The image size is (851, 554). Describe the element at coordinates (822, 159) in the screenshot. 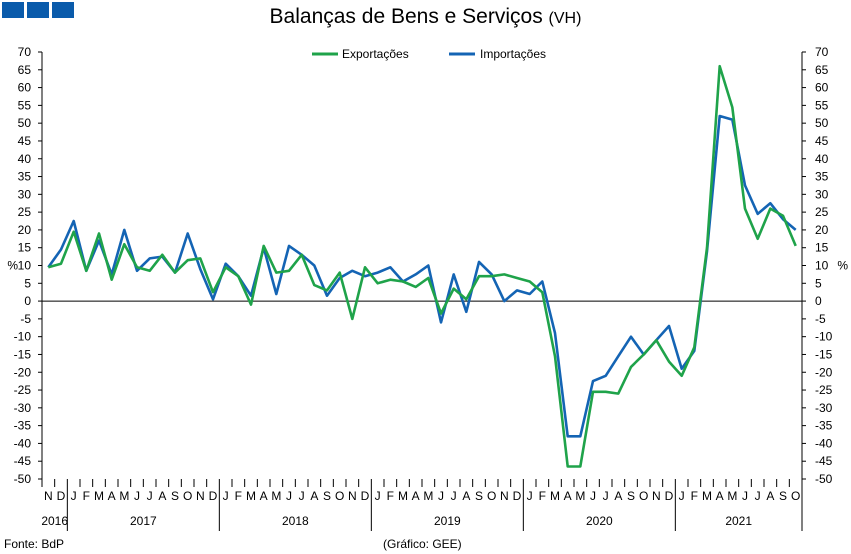

I see `y-tick-label-right: 40` at that location.